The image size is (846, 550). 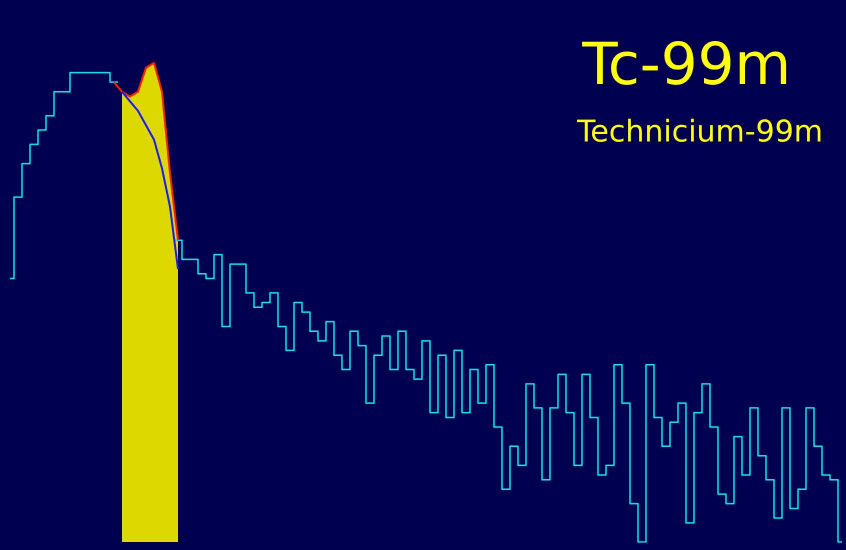 I want to click on text: Technicium-99m, so click(x=700, y=132).